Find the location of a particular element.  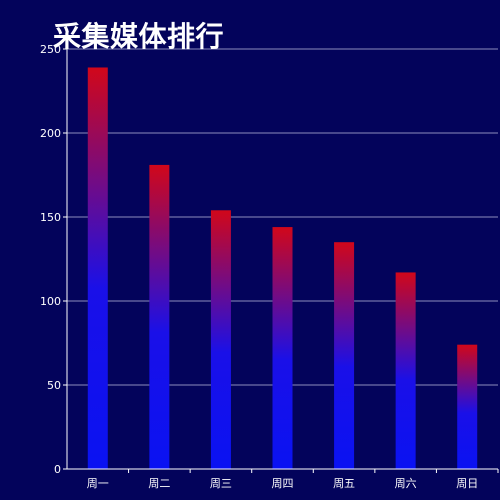

y-tick-label-250: 250 is located at coordinates (50, 49).